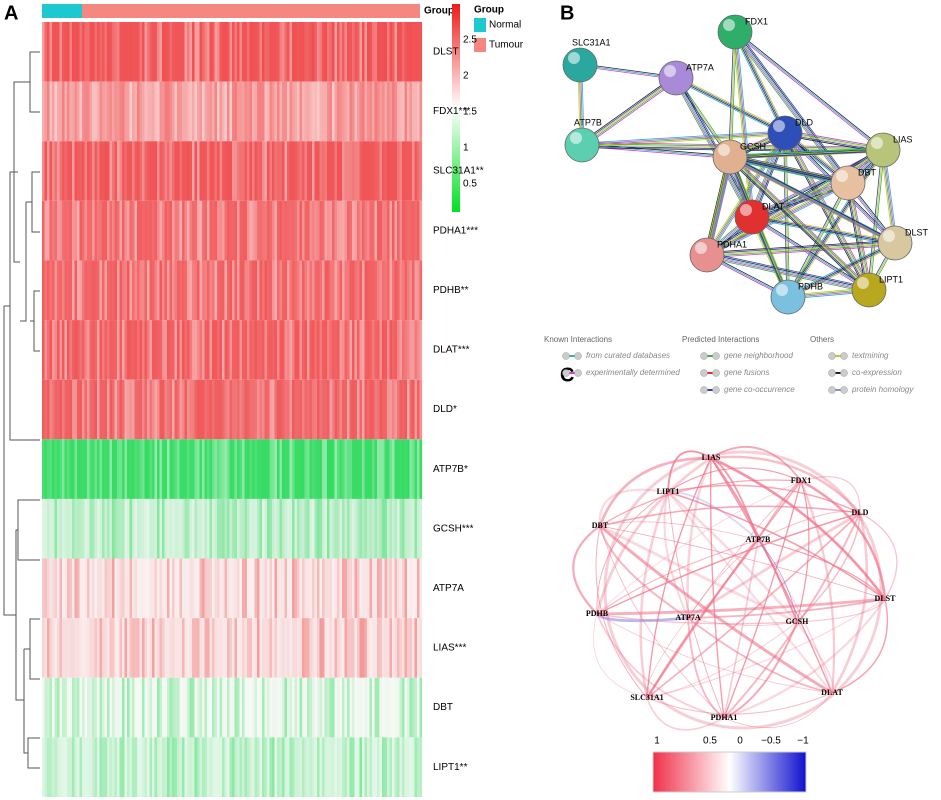 This screenshot has height=800, width=941. I want to click on node-label: ATP7A, so click(687, 617).